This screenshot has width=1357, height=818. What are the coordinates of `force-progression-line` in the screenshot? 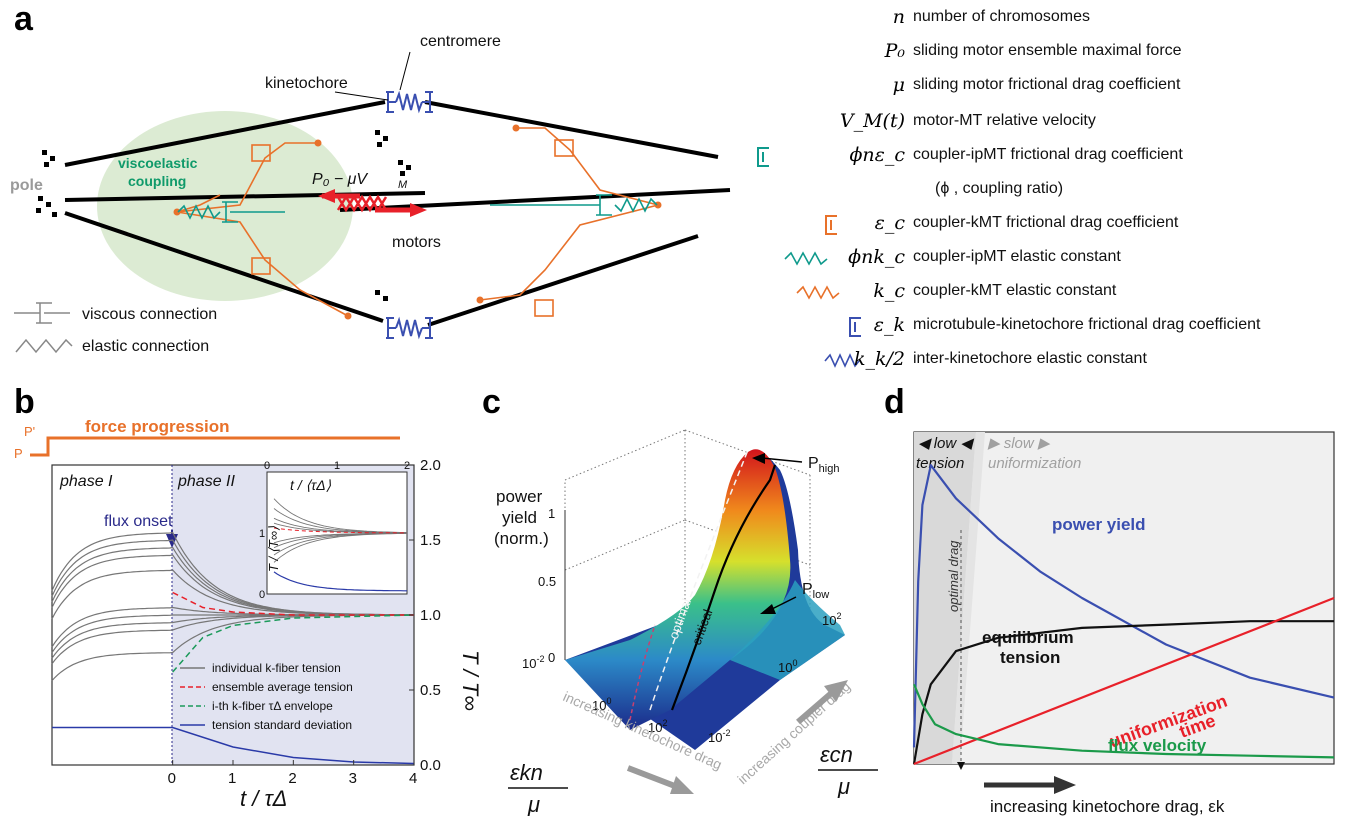 It's located at (215, 446).